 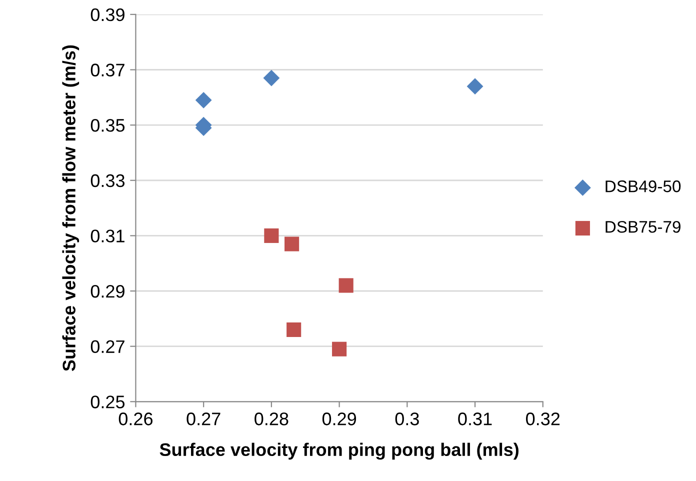 I want to click on y-tick-label: 0.31, so click(x=107, y=236).